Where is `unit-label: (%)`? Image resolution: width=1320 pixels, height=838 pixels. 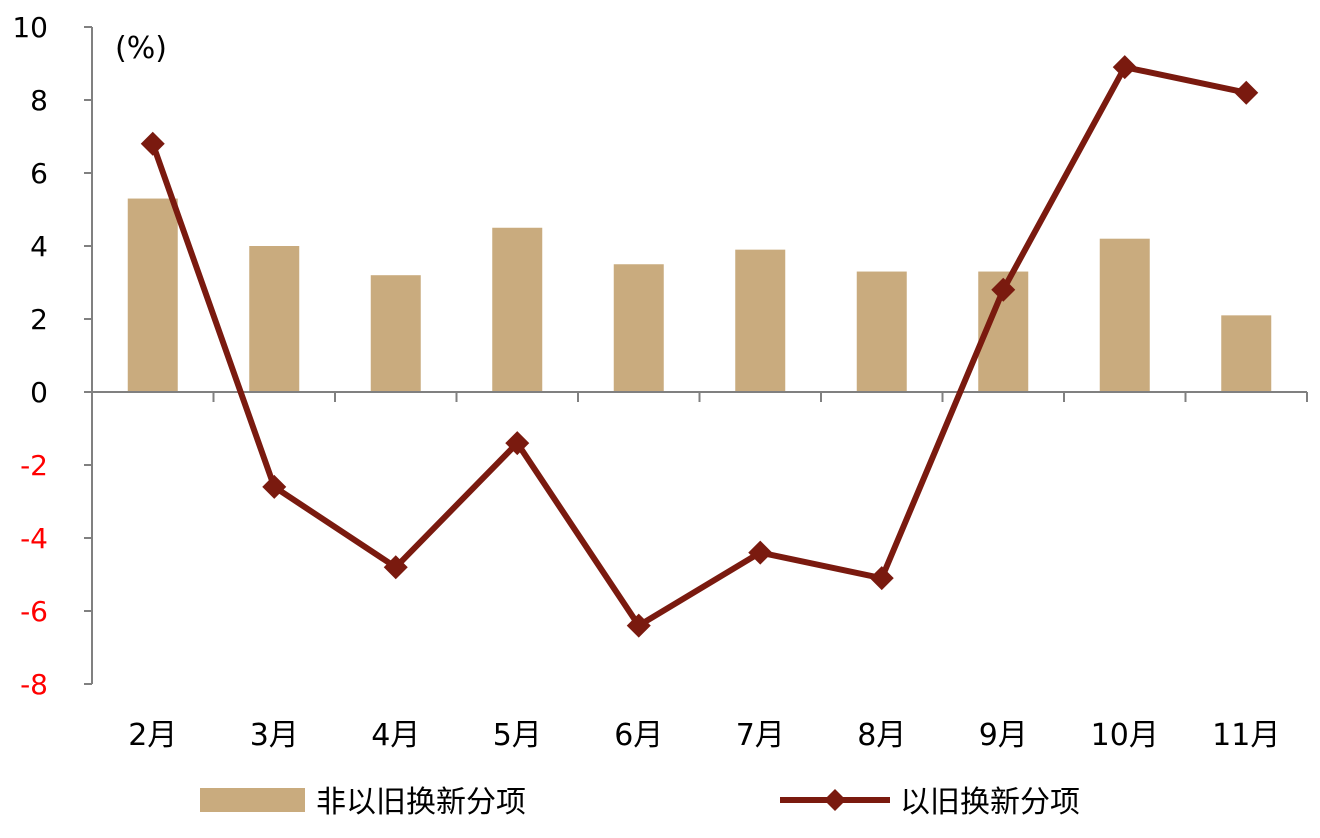
unit-label: (%) is located at coordinates (141, 48).